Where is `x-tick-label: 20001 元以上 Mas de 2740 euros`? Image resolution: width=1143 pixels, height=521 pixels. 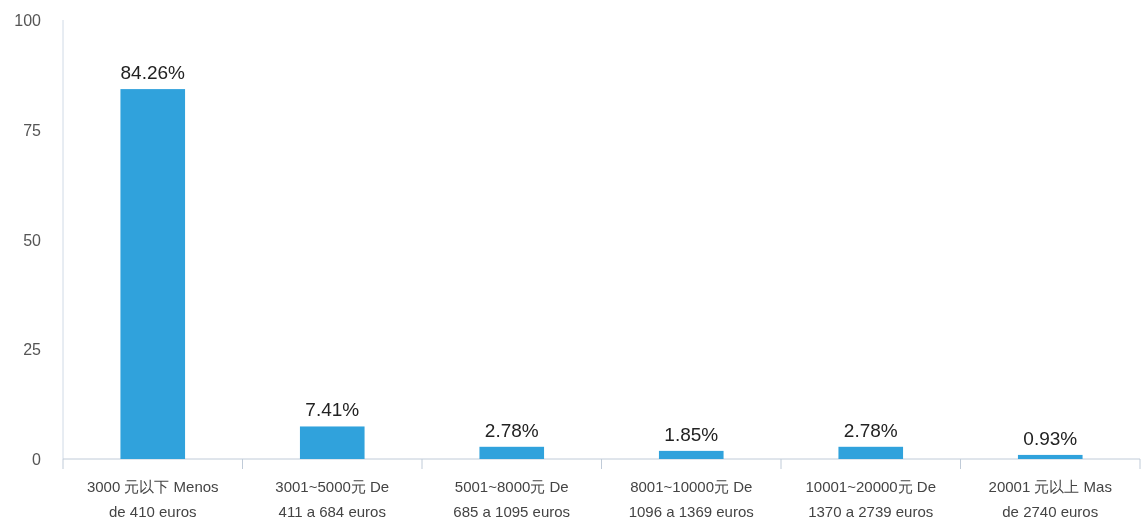 x-tick-label: 20001 元以上 Mas de 2740 euros is located at coordinates (1050, 499).